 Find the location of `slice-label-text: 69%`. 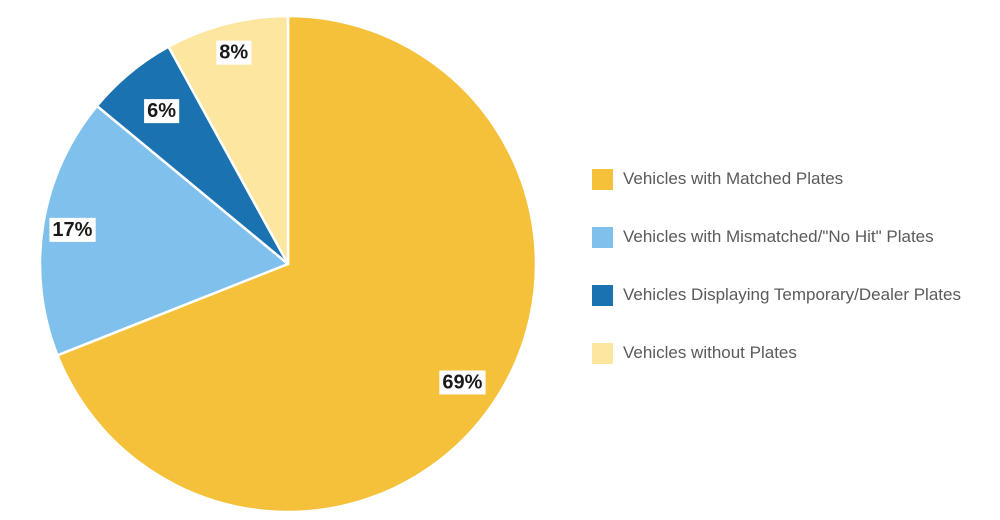

slice-label-text: 69% is located at coordinates (462, 382).